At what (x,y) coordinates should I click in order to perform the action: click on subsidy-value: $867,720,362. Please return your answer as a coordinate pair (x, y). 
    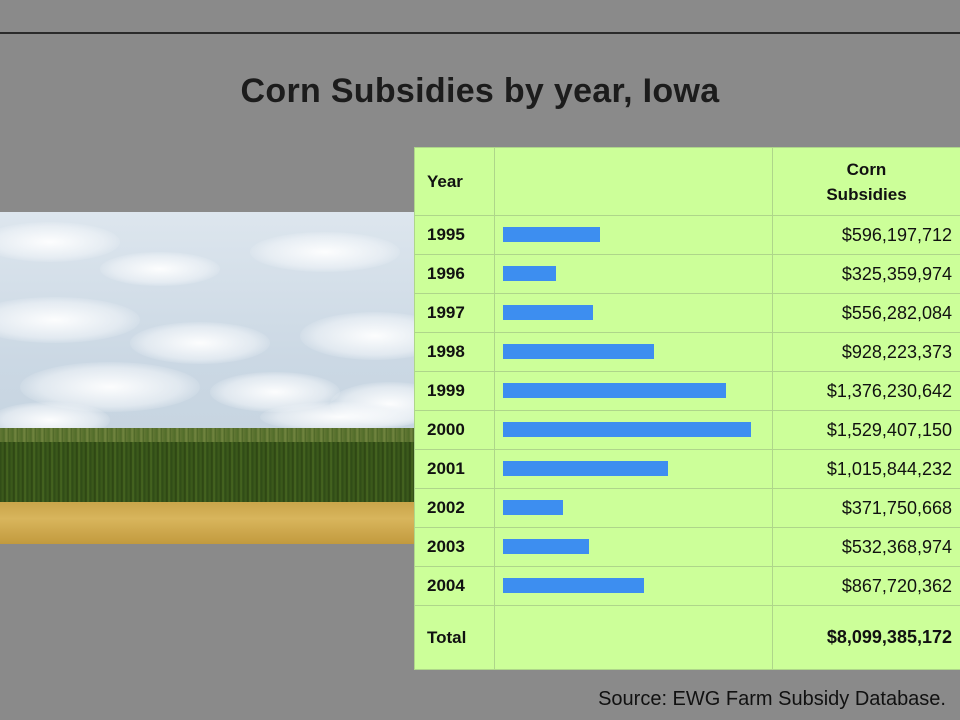
    Looking at the image, I should click on (866, 586).